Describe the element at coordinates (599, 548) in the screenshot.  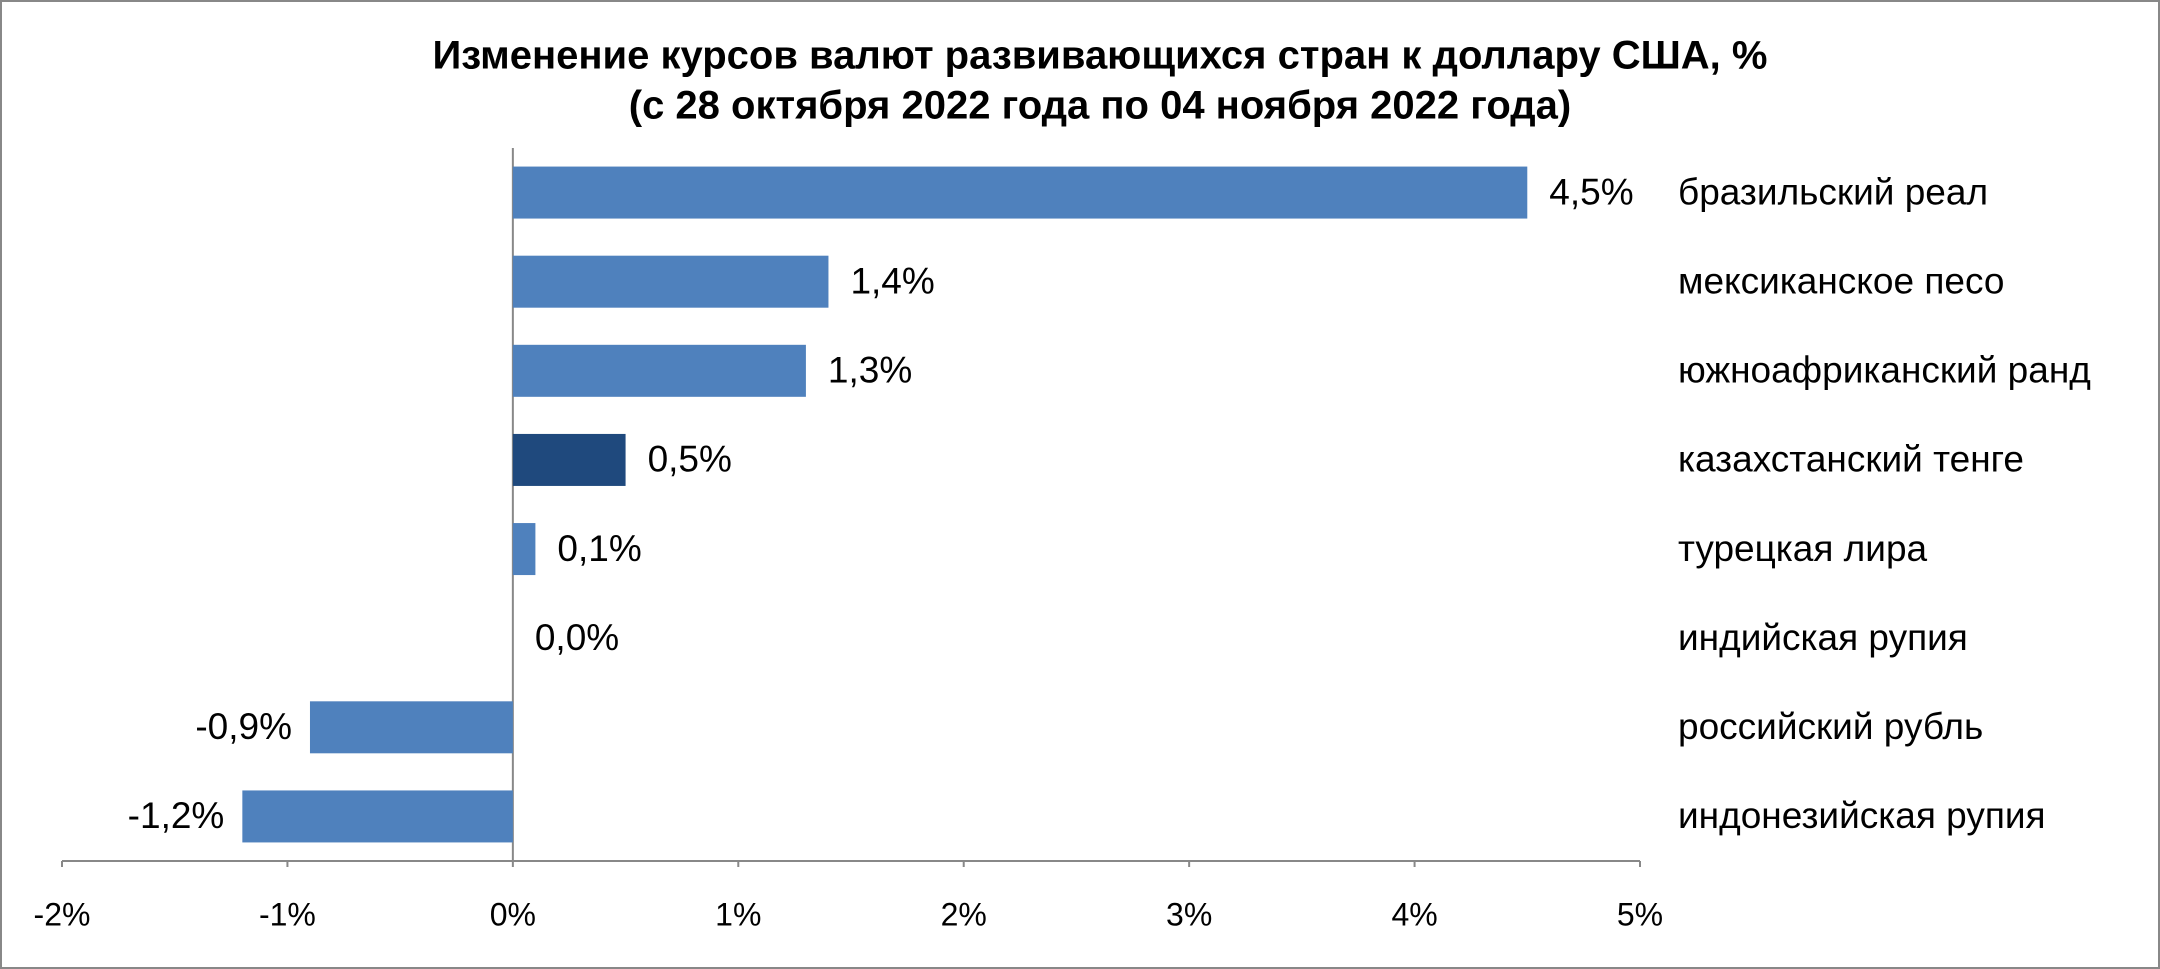
I see `value-label: 0,1%` at that location.